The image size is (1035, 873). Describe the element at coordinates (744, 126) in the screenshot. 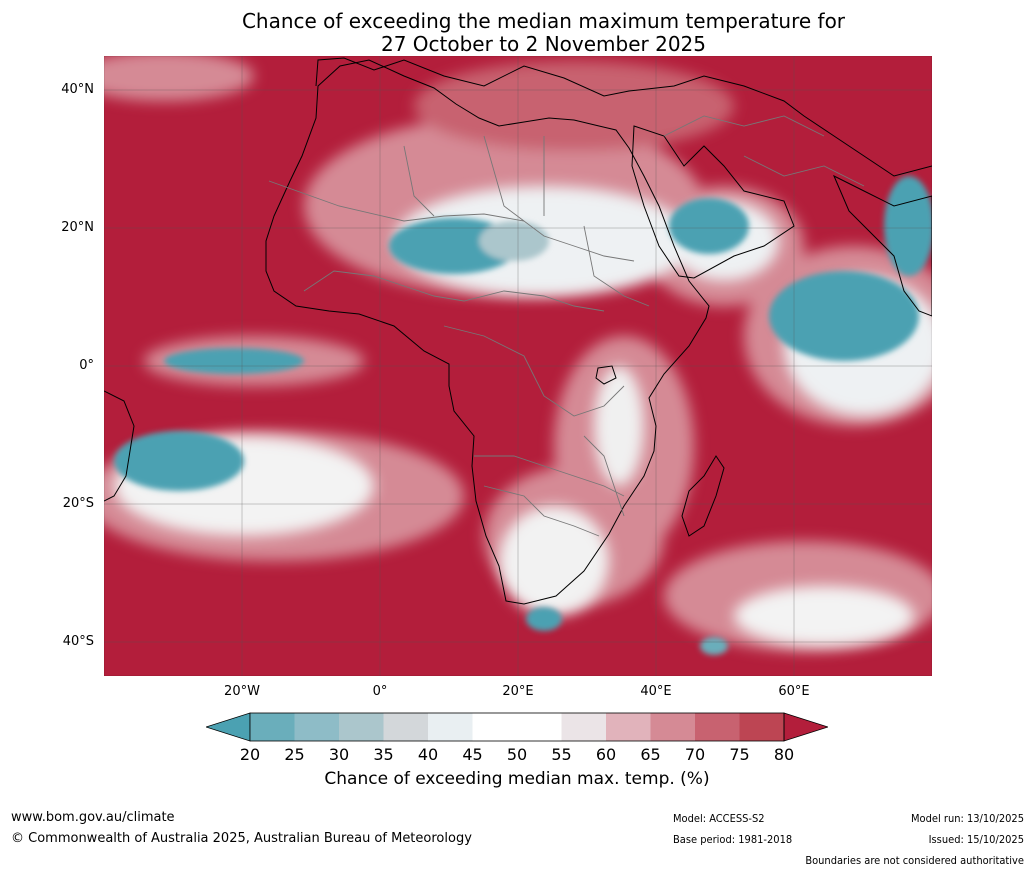

I see `border-middle-east` at that location.